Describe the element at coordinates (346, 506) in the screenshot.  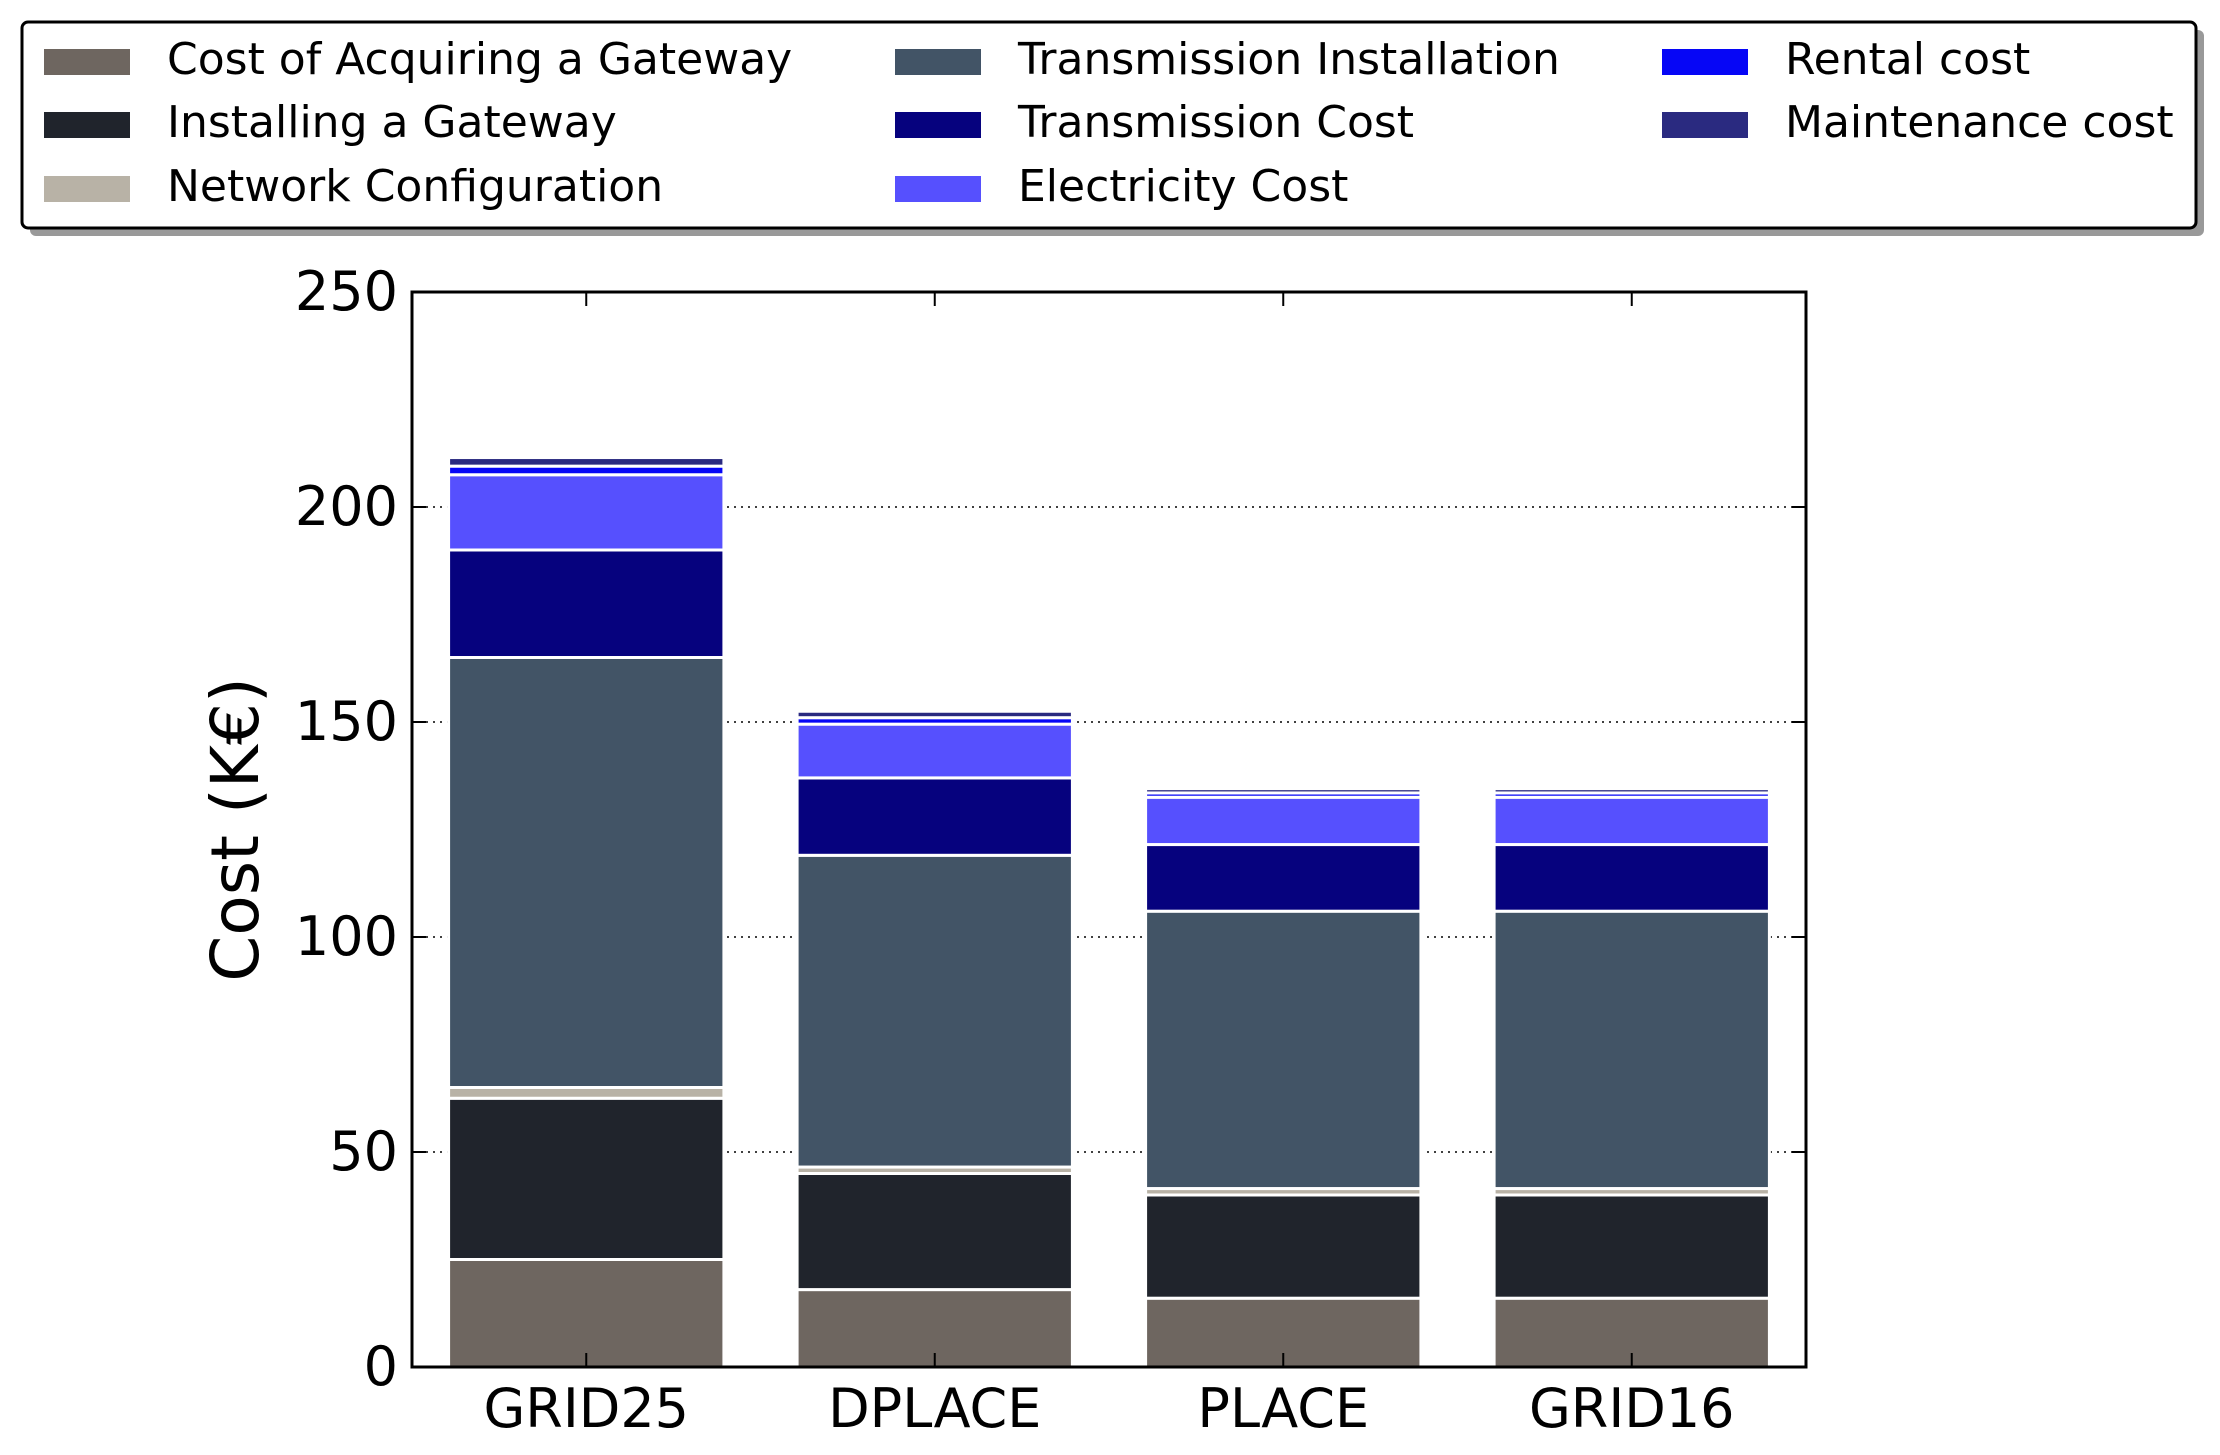
I see `y-tick-label: 200` at that location.